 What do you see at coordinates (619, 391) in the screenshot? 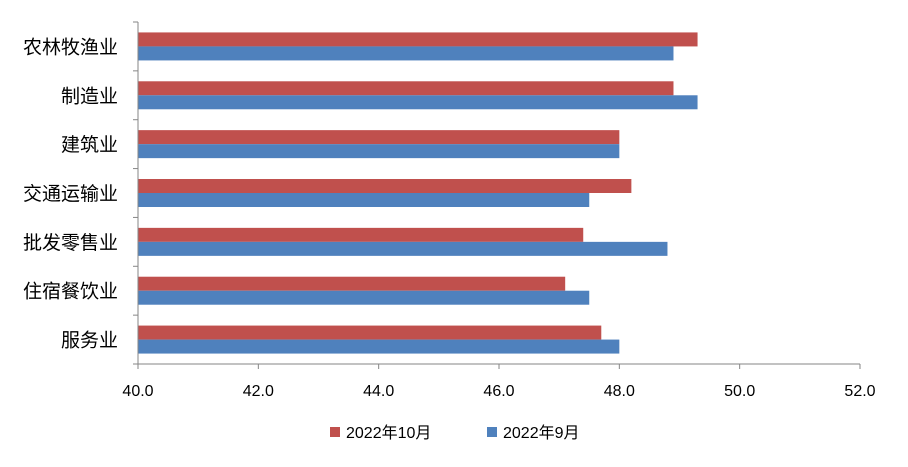
I see `x-tick-label: 48.0` at bounding box center [619, 391].